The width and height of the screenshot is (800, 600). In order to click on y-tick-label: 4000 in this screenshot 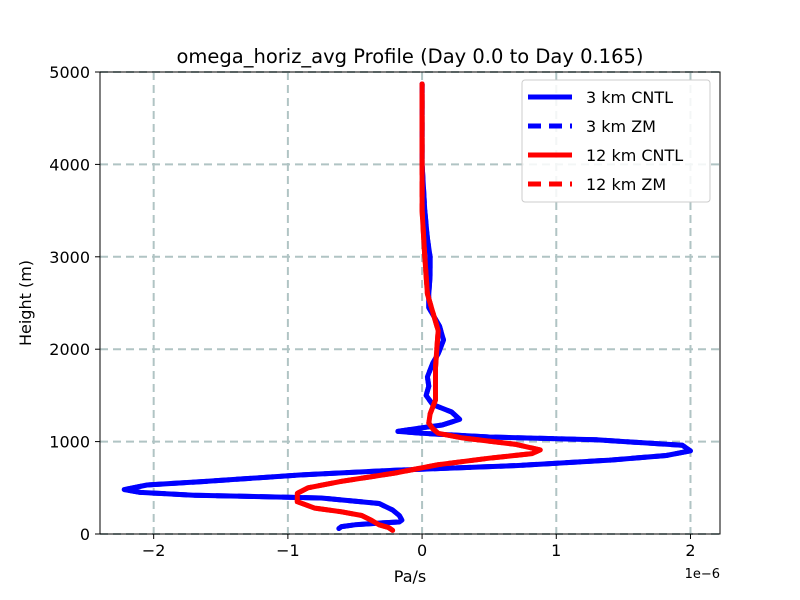, I will do `click(69, 164)`.